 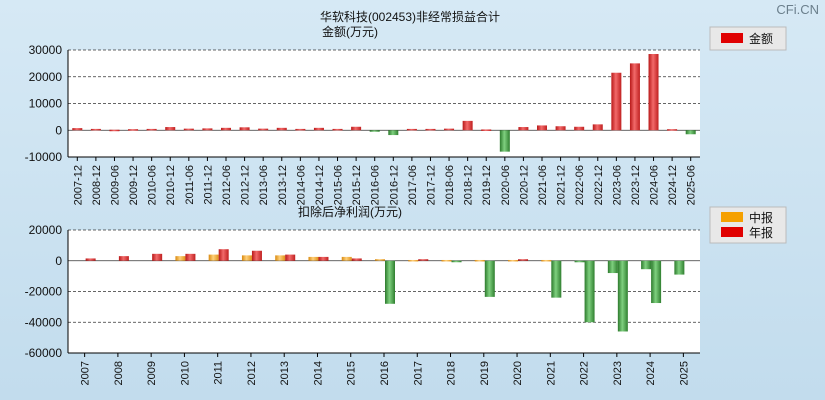 What do you see at coordinates (616, 101) in the screenshot?
I see `bar-金额-2023-06` at bounding box center [616, 101].